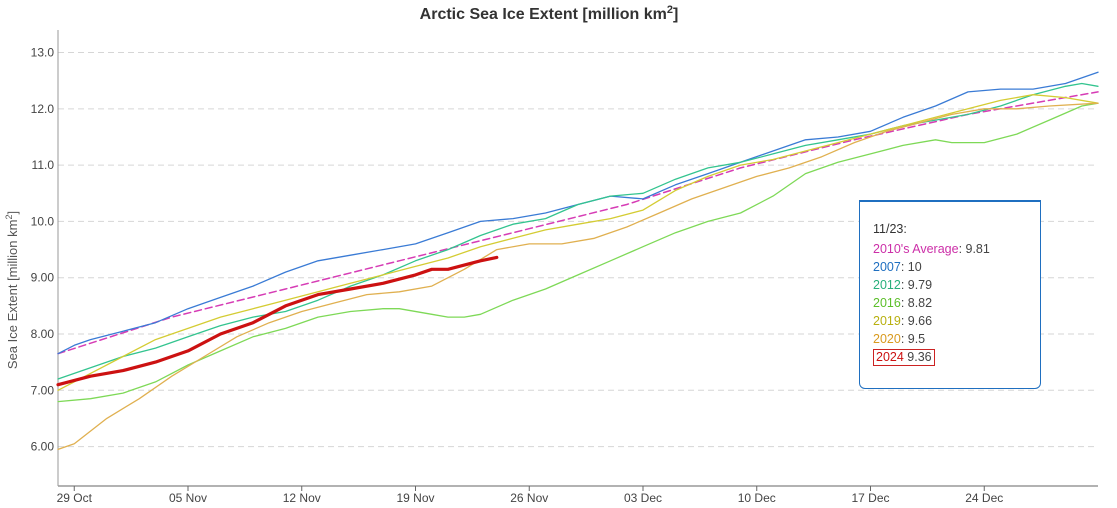 The width and height of the screenshot is (1117, 508). What do you see at coordinates (890, 229) in the screenshot?
I see `tooltip-date: 11/23:` at bounding box center [890, 229].